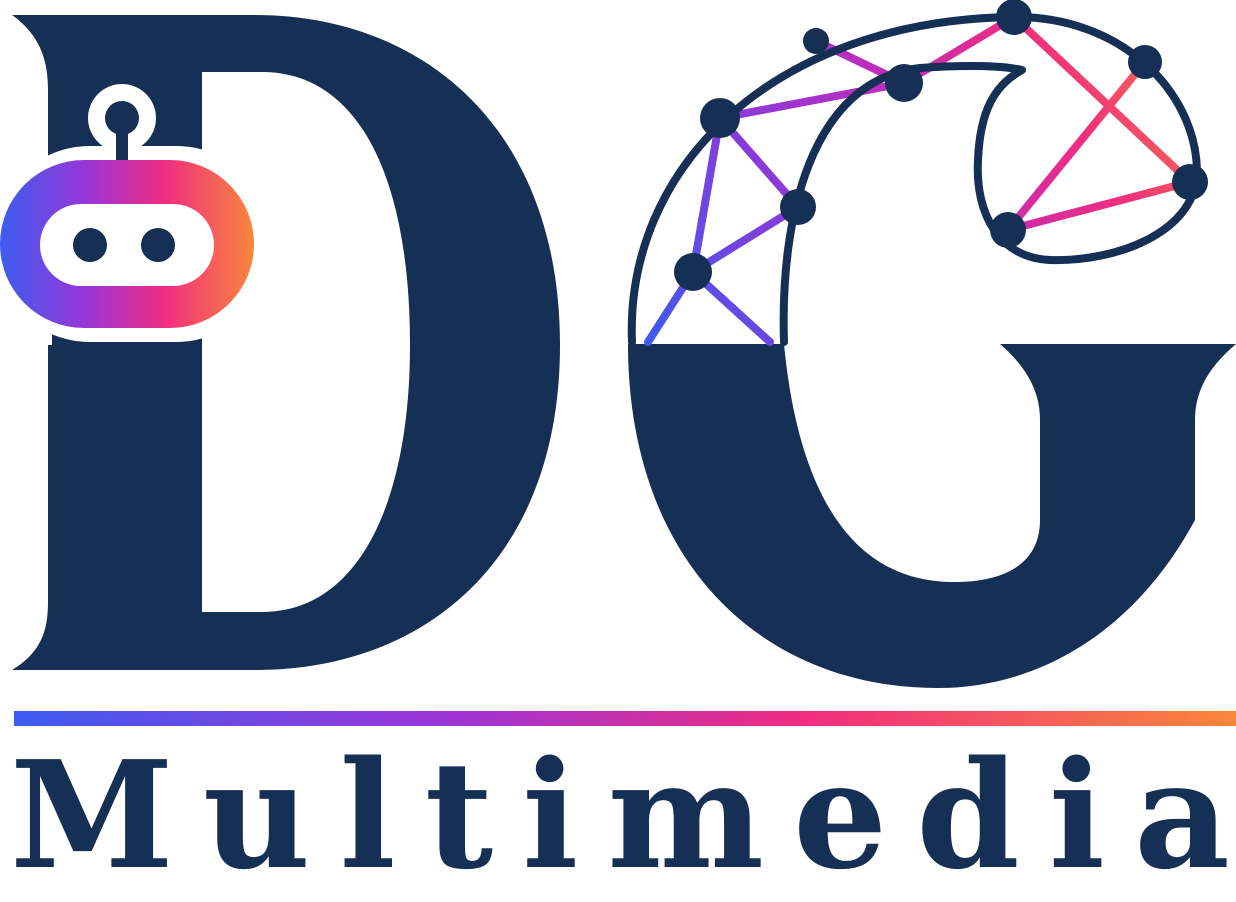 The height and width of the screenshot is (902, 1236). What do you see at coordinates (625, 718) in the screenshot?
I see `gradient-divider` at bounding box center [625, 718].